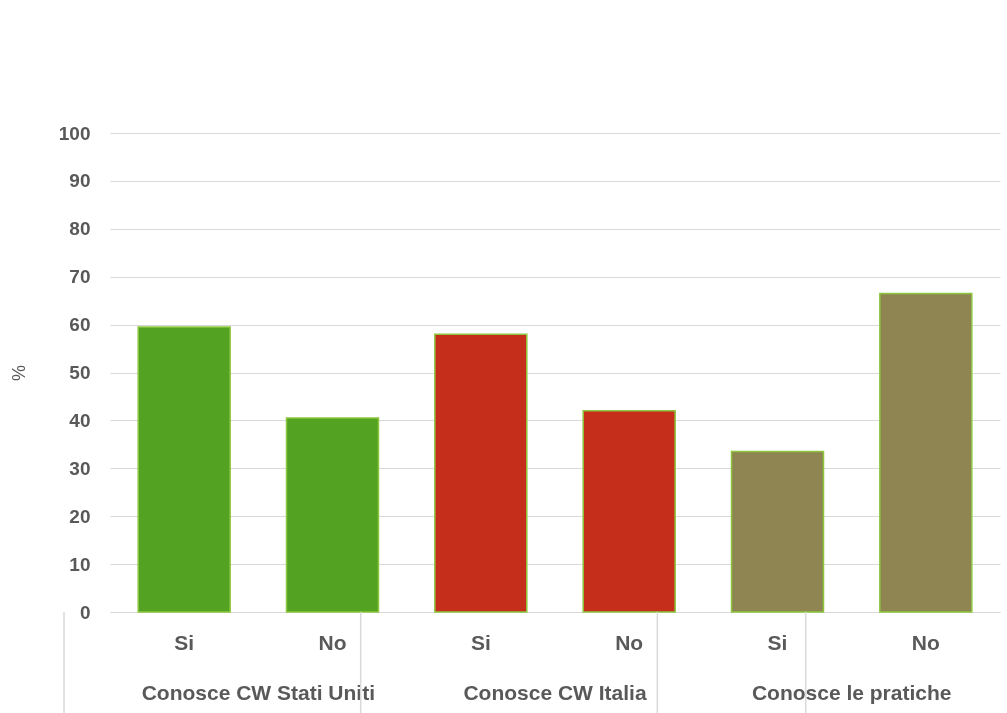 This screenshot has height=713, width=1007. Describe the element at coordinates (80, 468) in the screenshot. I see `y-tick-label: 30` at that location.